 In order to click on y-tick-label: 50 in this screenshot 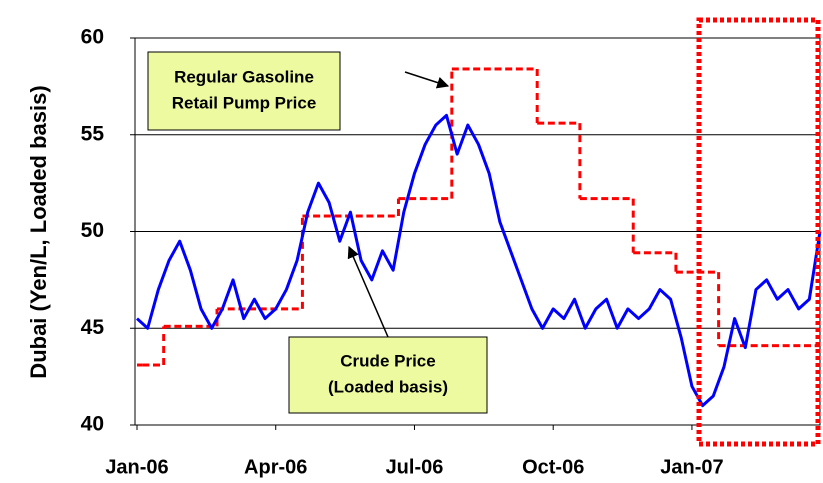, I will do `click(92, 230)`.